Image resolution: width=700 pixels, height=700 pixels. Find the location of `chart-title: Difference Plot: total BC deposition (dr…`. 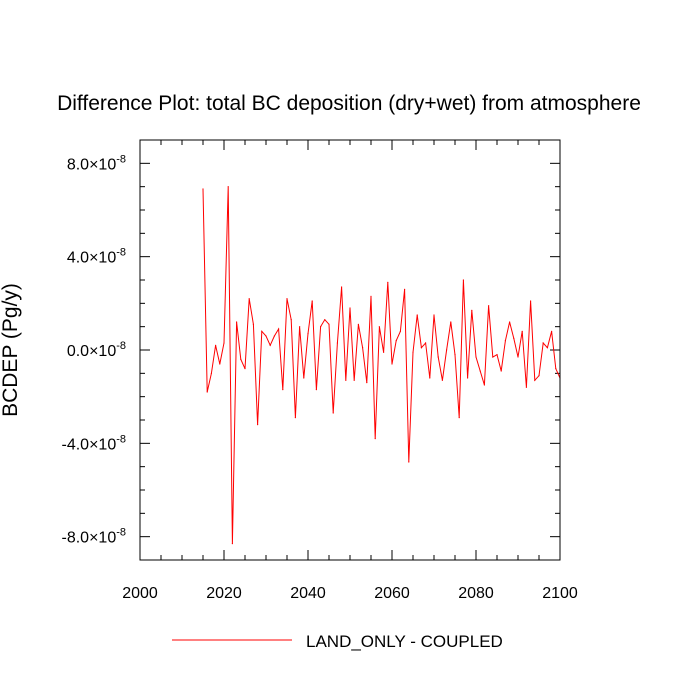

chart-title: Difference Plot: total BC deposition (dr… is located at coordinates (349, 103).